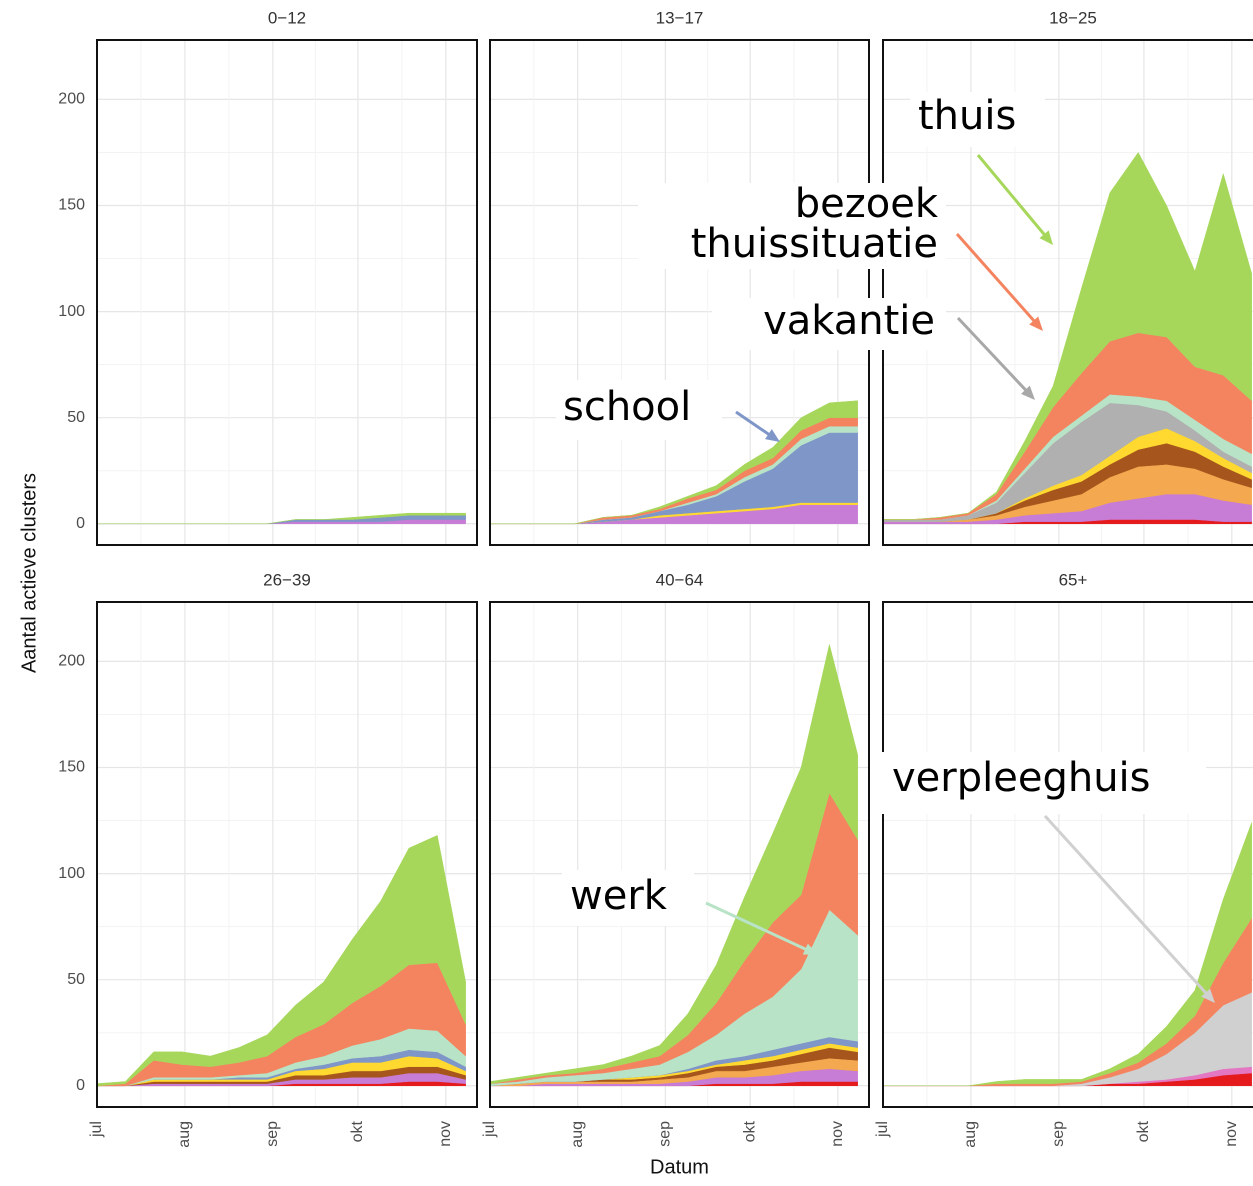 The image size is (1253, 1186). What do you see at coordinates (680, 17) in the screenshot?
I see `strip-label: 13−17` at bounding box center [680, 17].